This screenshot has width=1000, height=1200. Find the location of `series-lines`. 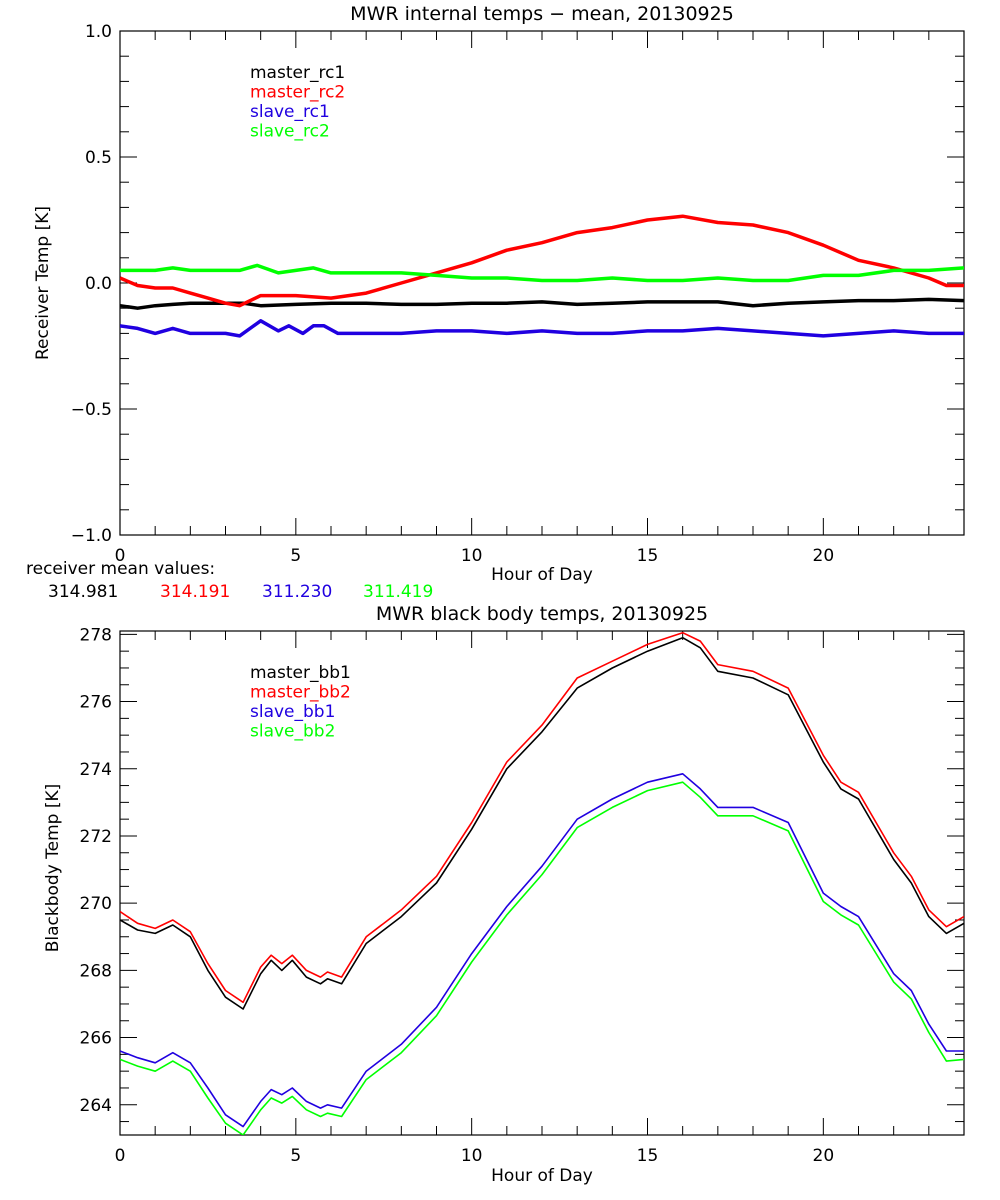

series-lines is located at coordinates (542, 276).